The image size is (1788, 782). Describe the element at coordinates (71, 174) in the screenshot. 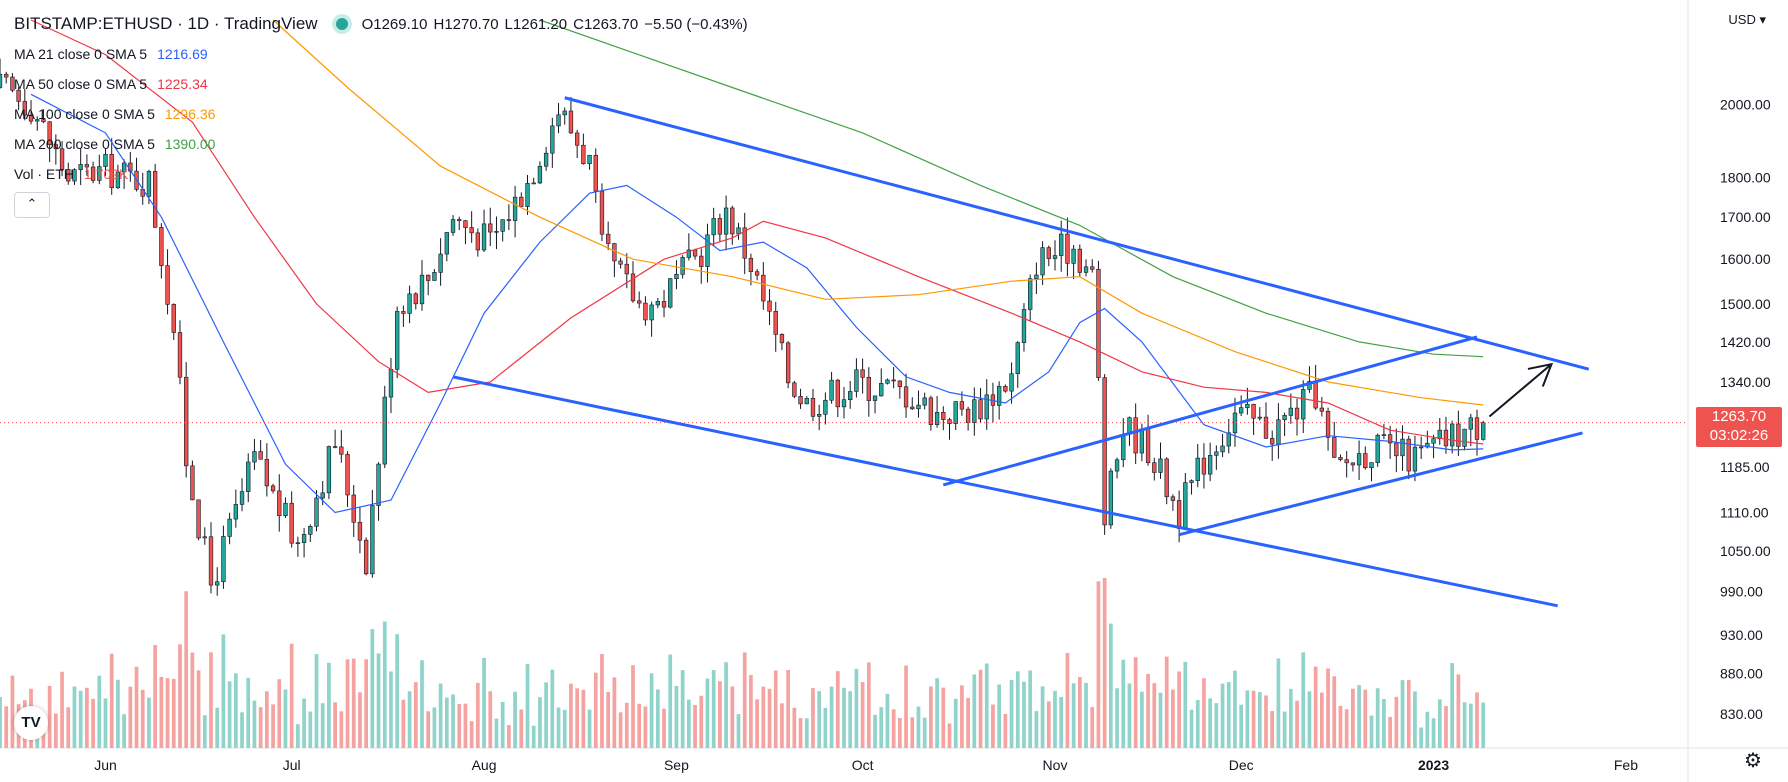

I see `legend-volume: Vol · ETH 1.709K` at that location.